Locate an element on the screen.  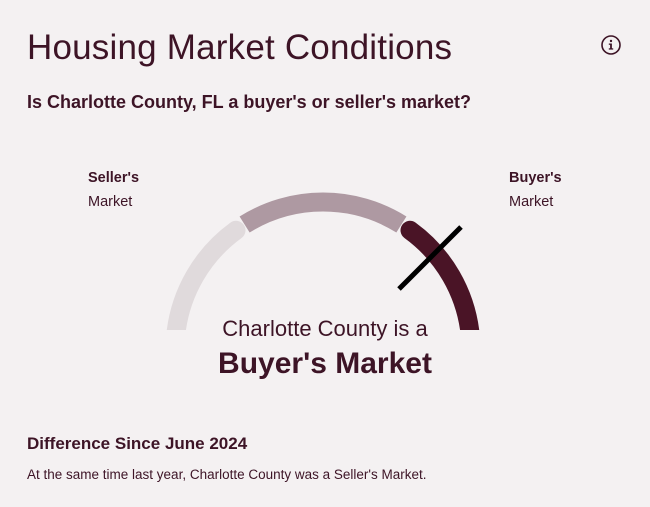
gauge-needle is located at coordinates (430, 258).